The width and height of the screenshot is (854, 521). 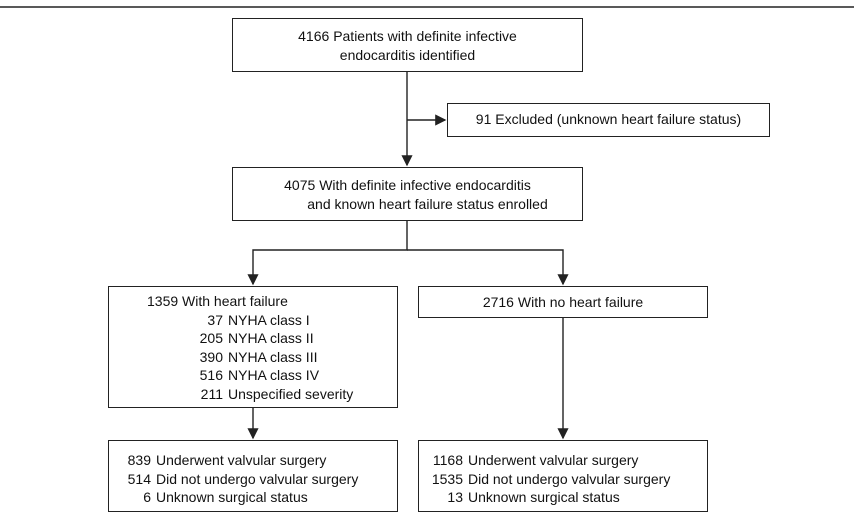 I want to click on row: 514 Did not undergo valvular surgery, so click(x=256, y=479).